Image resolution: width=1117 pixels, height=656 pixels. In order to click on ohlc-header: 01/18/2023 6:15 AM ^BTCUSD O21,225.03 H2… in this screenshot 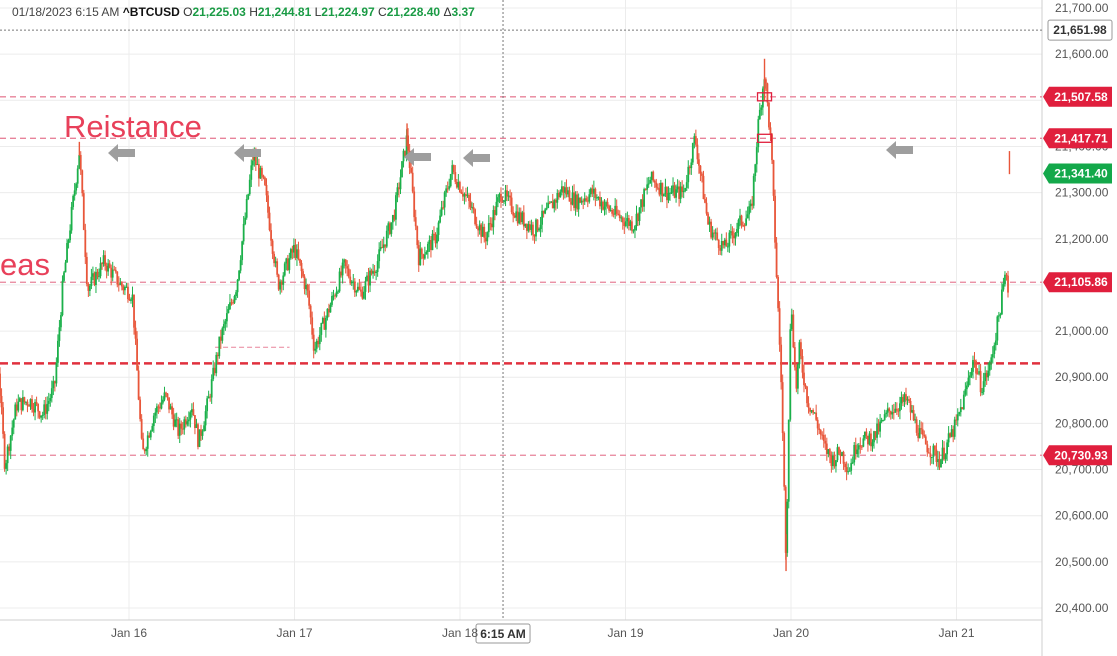, I will do `click(243, 12)`.